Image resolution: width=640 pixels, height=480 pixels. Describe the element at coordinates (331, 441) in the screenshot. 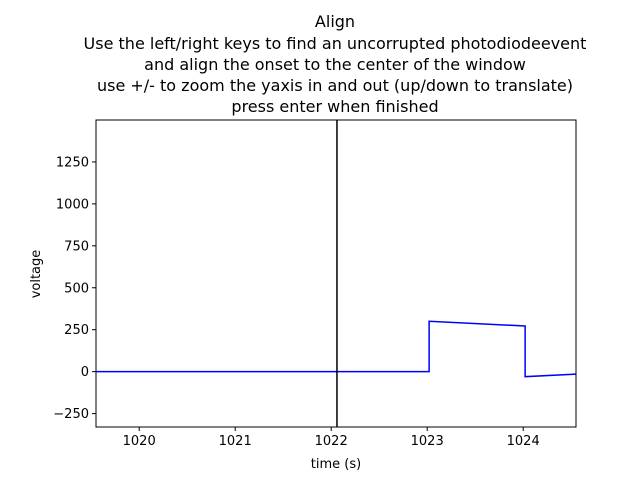

I see `x-tick-label: 1022` at that location.